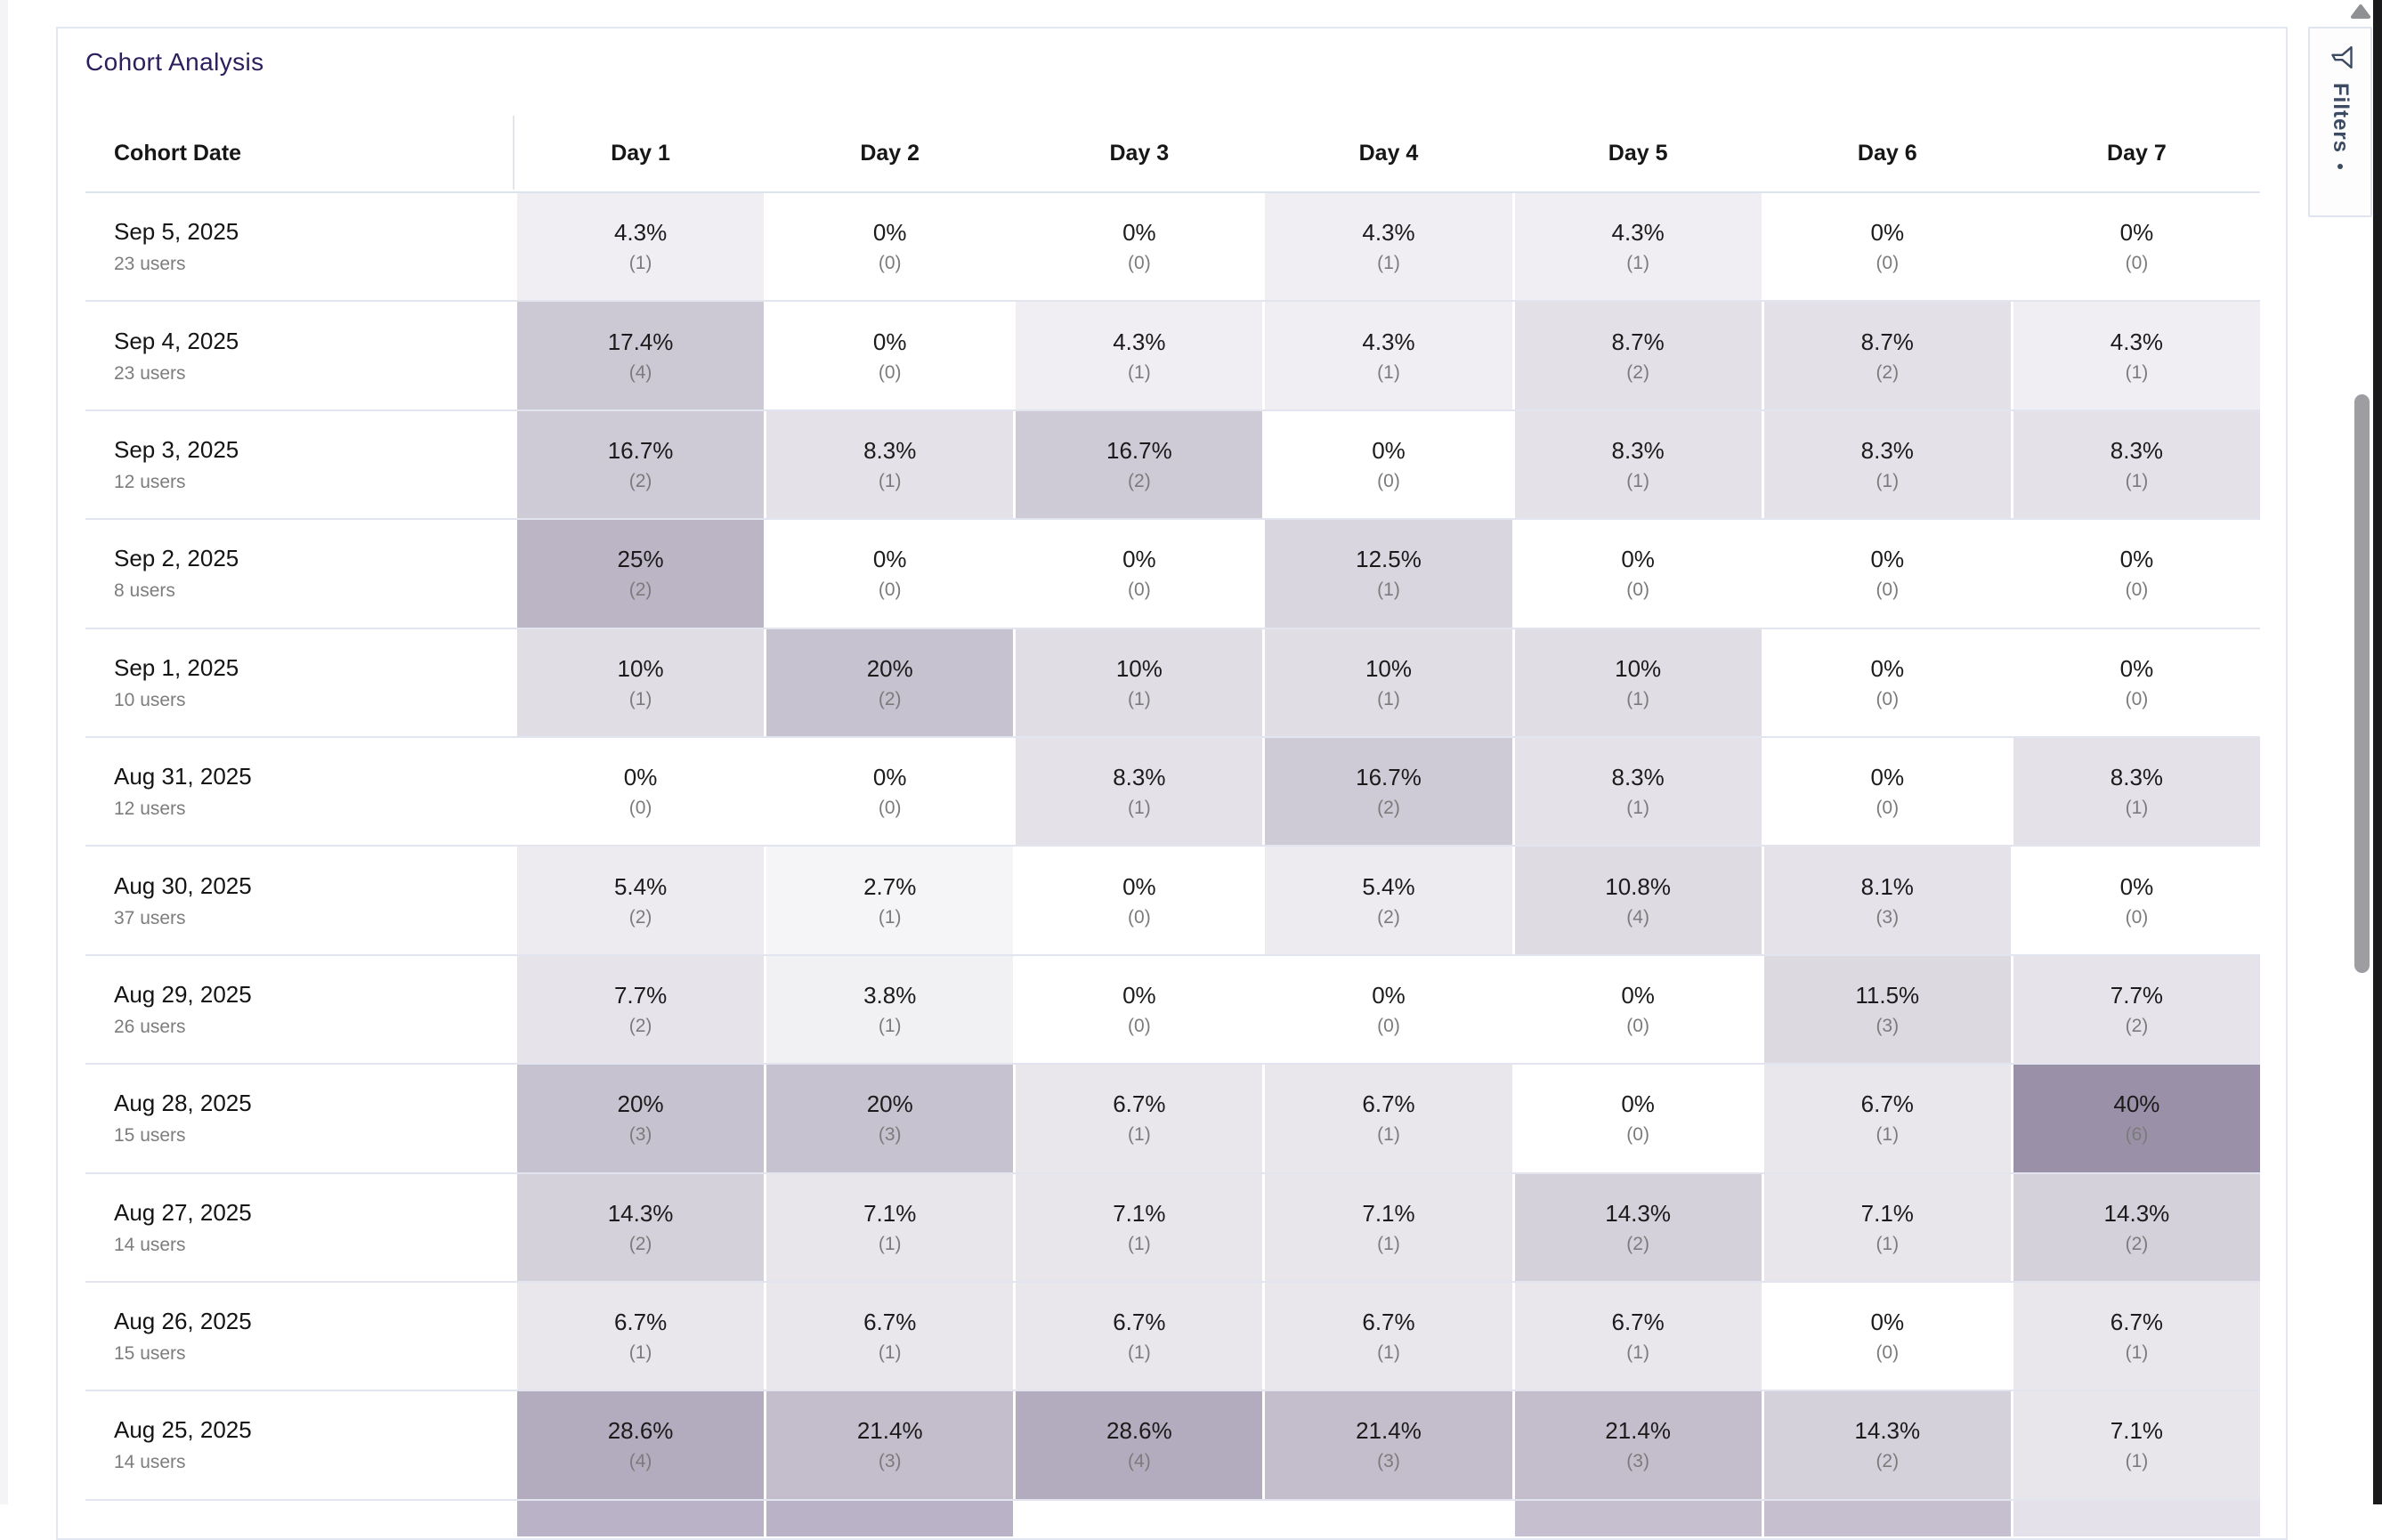 This screenshot has height=1540, width=2382. What do you see at coordinates (640, 372) in the screenshot?
I see `retention-count: (4)` at bounding box center [640, 372].